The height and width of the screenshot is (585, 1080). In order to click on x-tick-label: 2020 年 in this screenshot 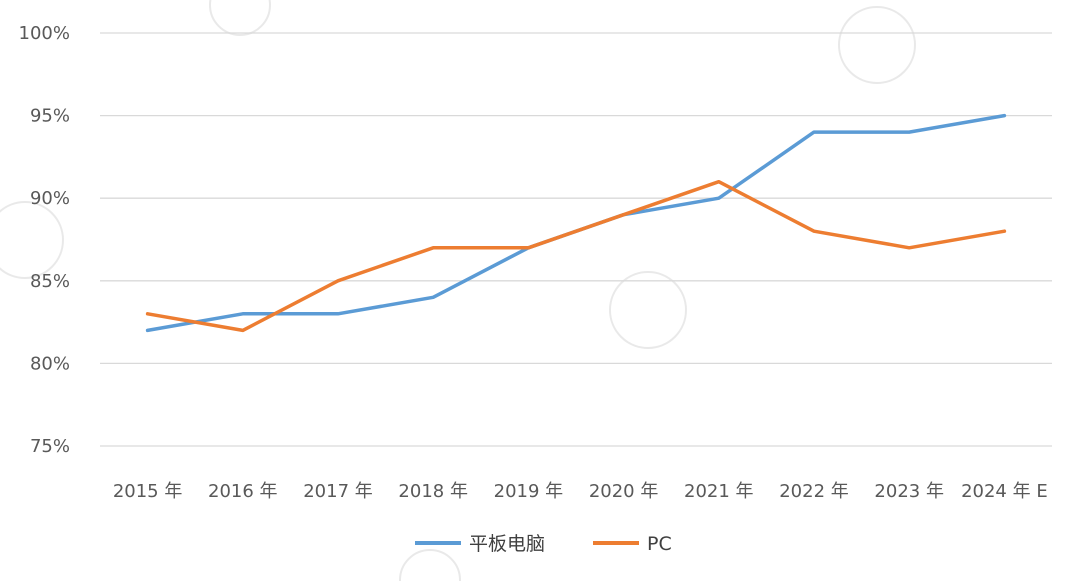, I will do `click(624, 491)`.